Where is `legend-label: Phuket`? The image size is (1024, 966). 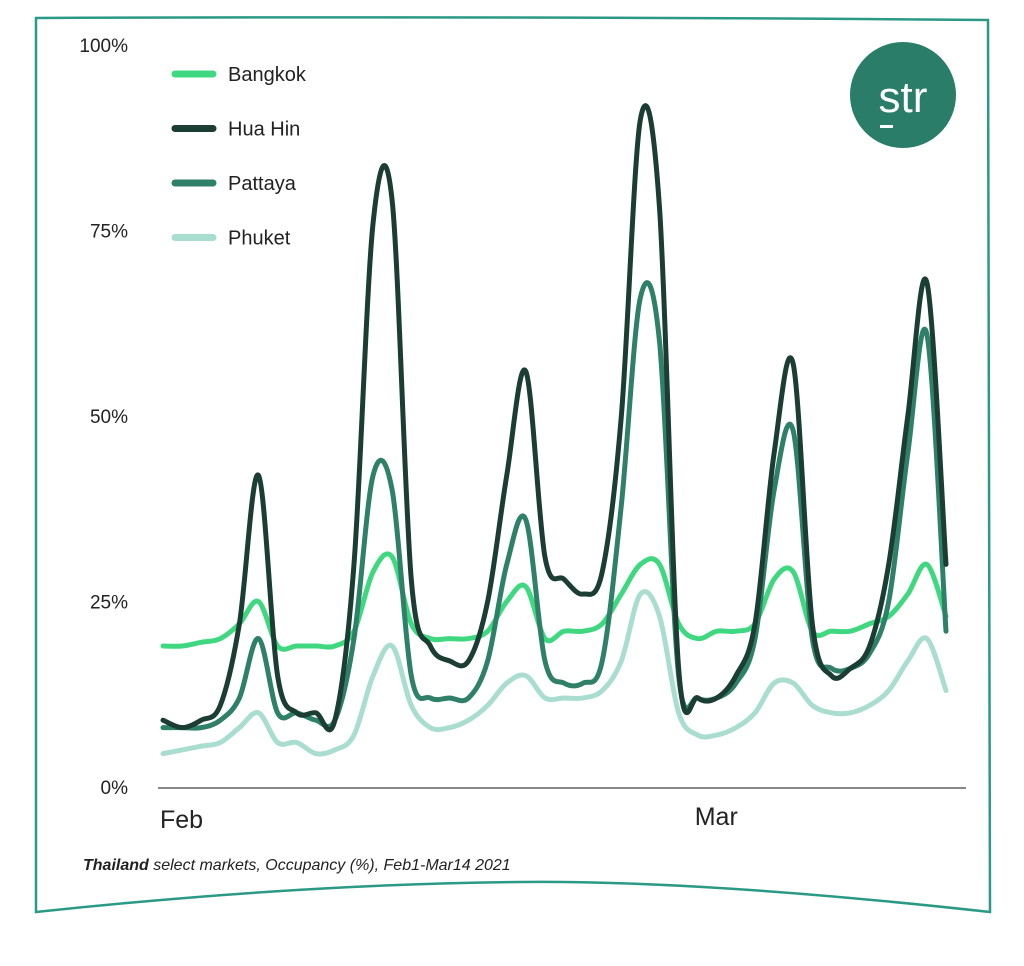 legend-label: Phuket is located at coordinates (259, 239).